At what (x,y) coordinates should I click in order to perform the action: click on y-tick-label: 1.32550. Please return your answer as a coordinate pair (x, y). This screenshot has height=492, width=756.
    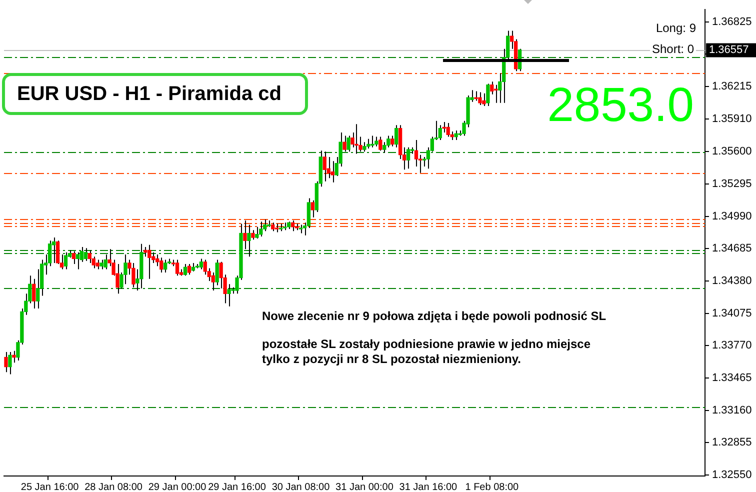
    Looking at the image, I should click on (732, 474).